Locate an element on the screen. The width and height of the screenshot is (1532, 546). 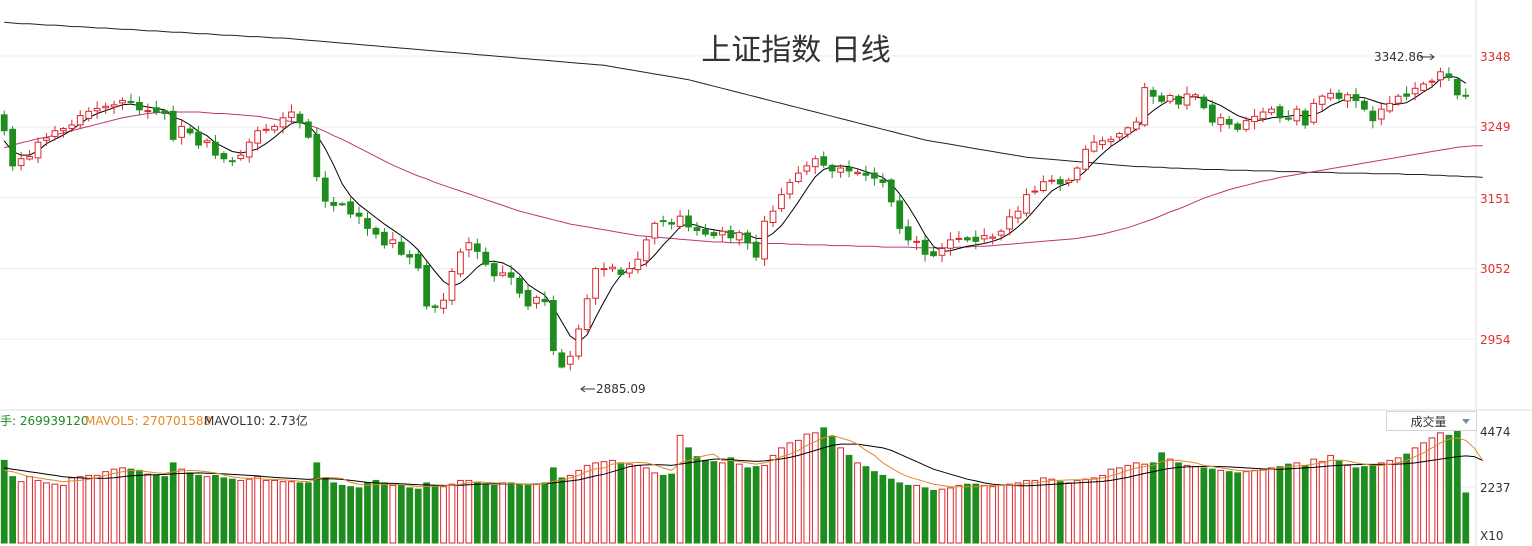
tick-label-price-2: 3151 is located at coordinates (1495, 199).